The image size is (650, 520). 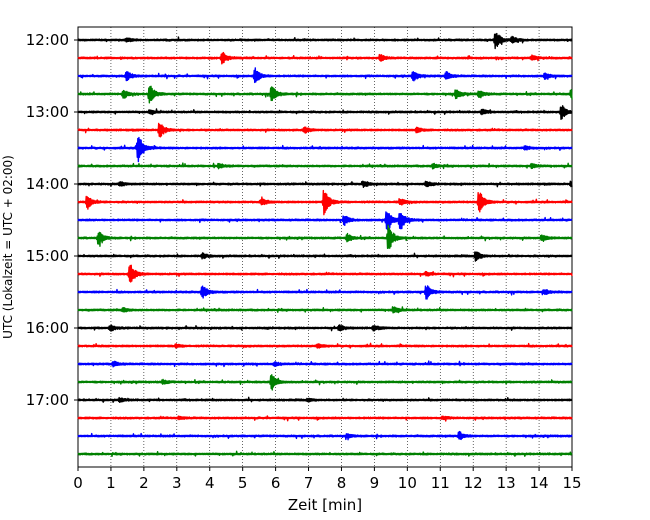 I want to click on y-tick-label: 16:00, so click(x=47, y=328).